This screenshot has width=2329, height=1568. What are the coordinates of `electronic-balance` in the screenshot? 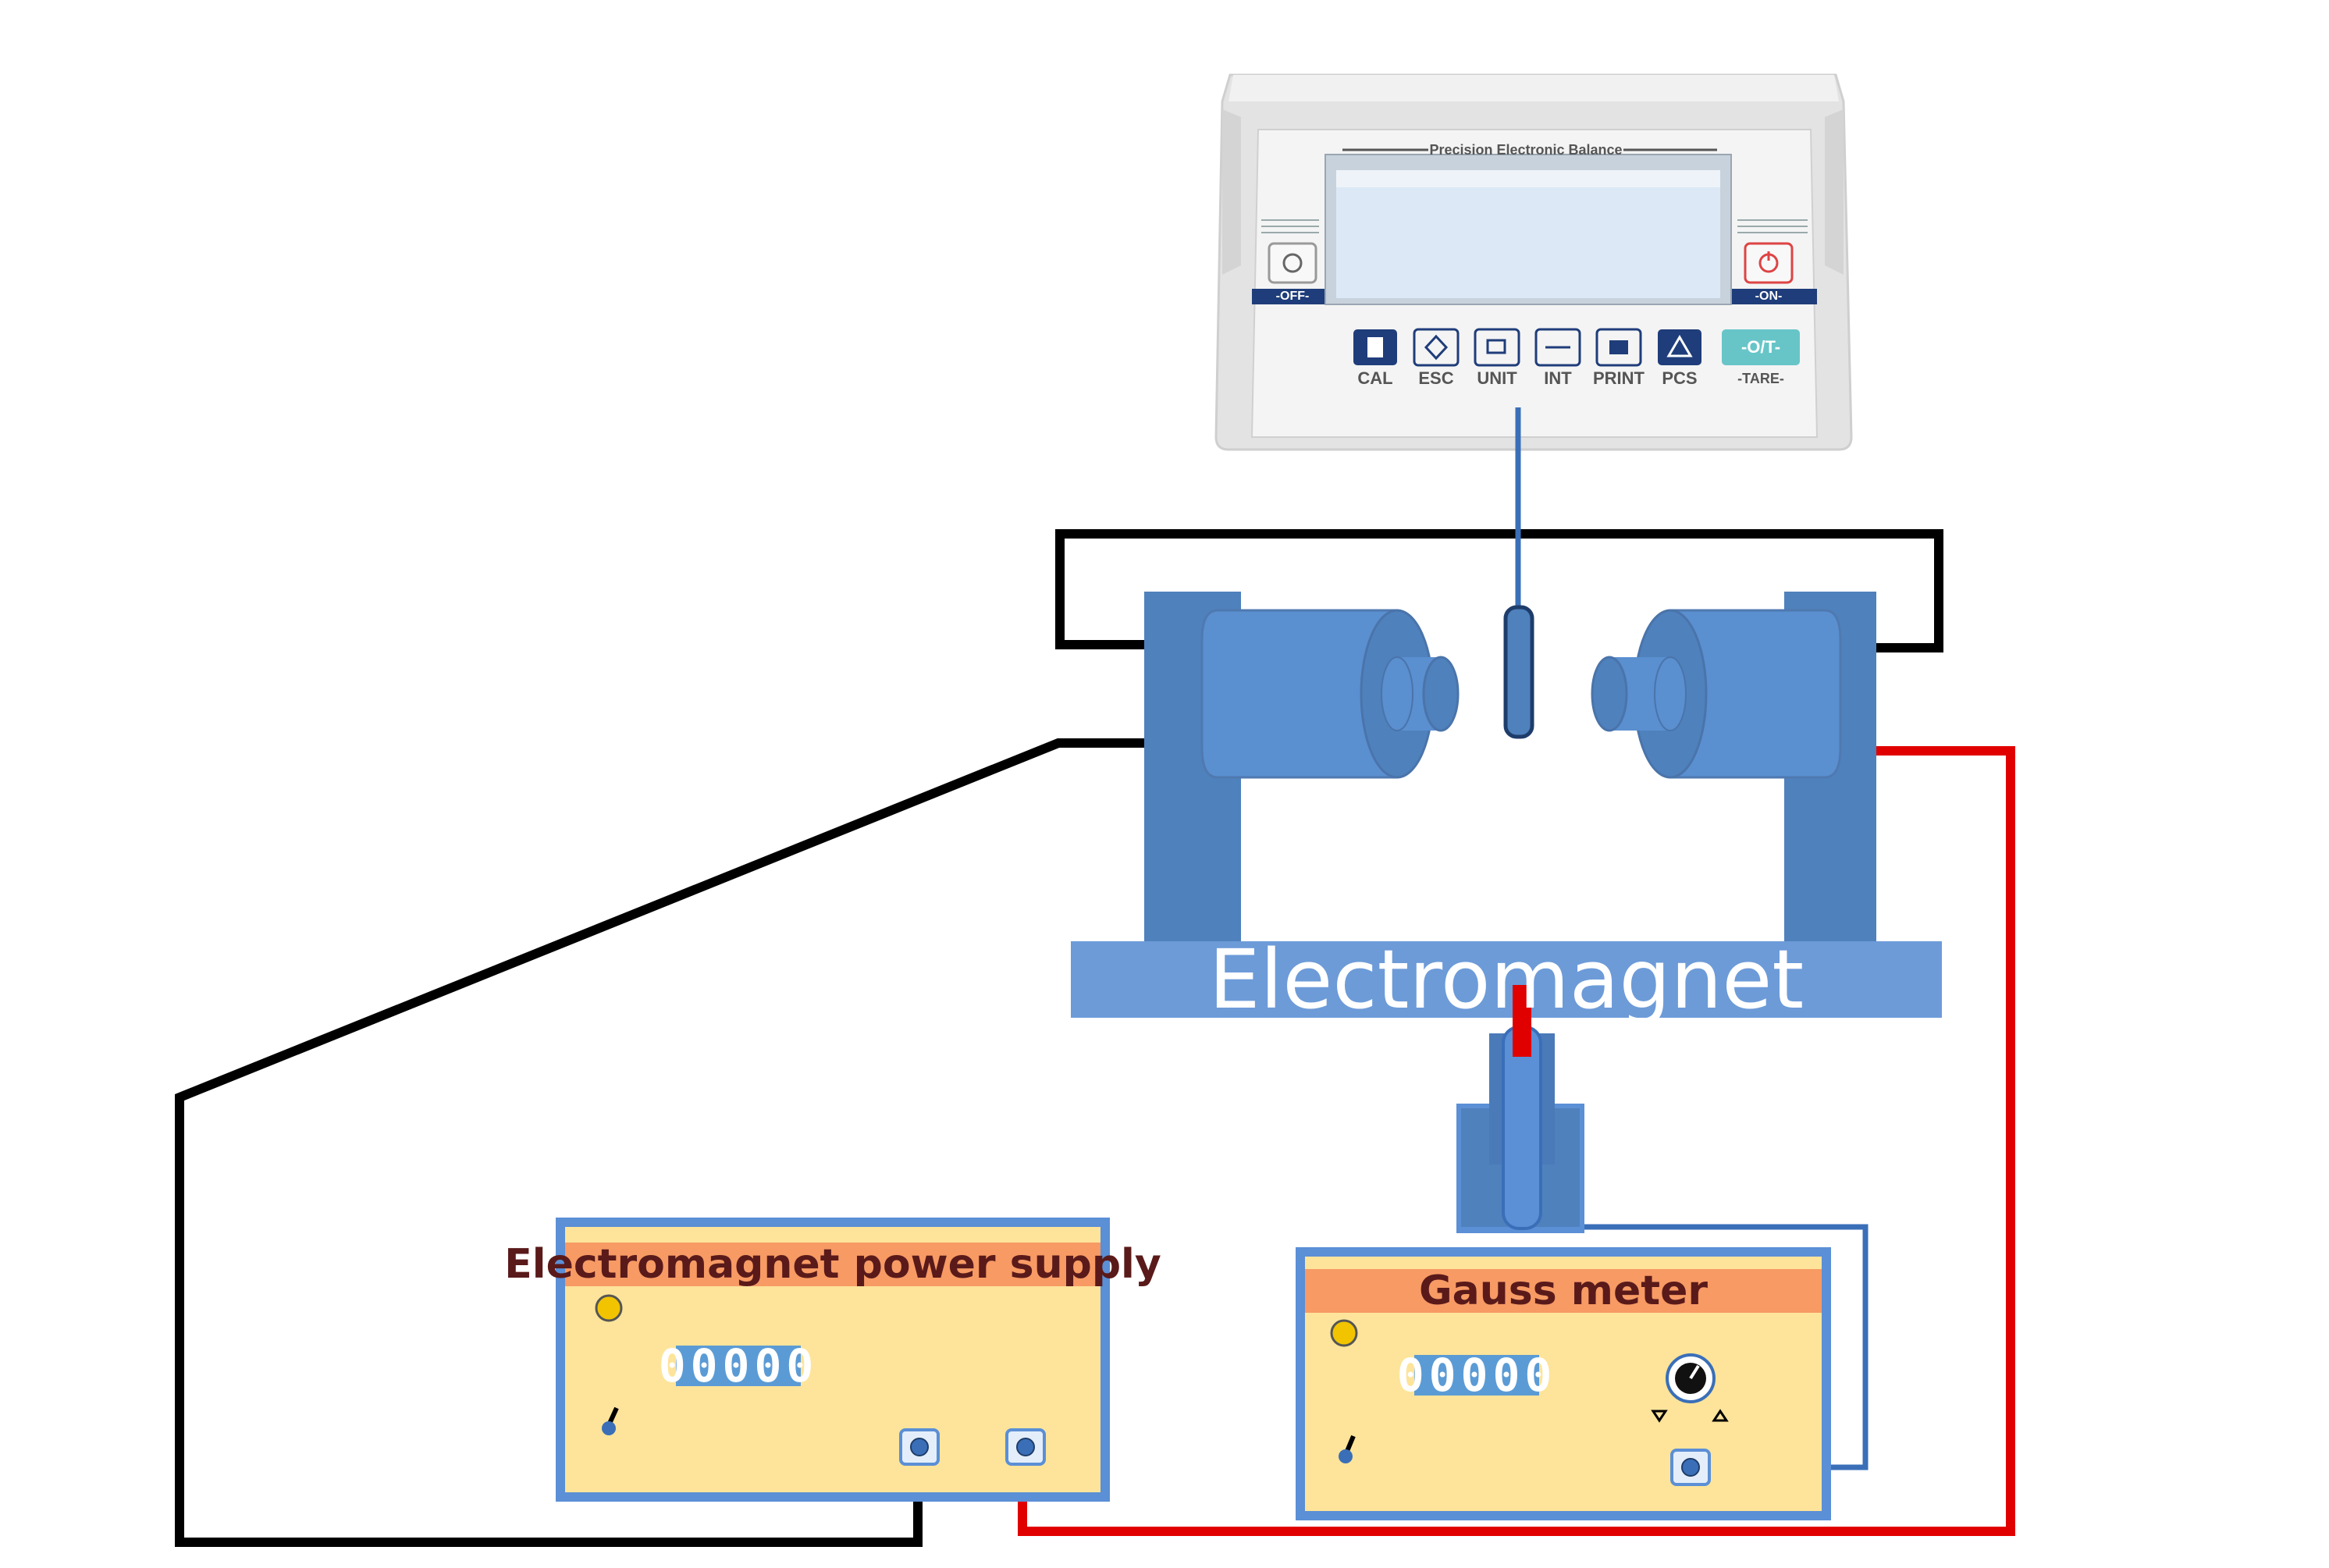 It's located at (1533, 262).